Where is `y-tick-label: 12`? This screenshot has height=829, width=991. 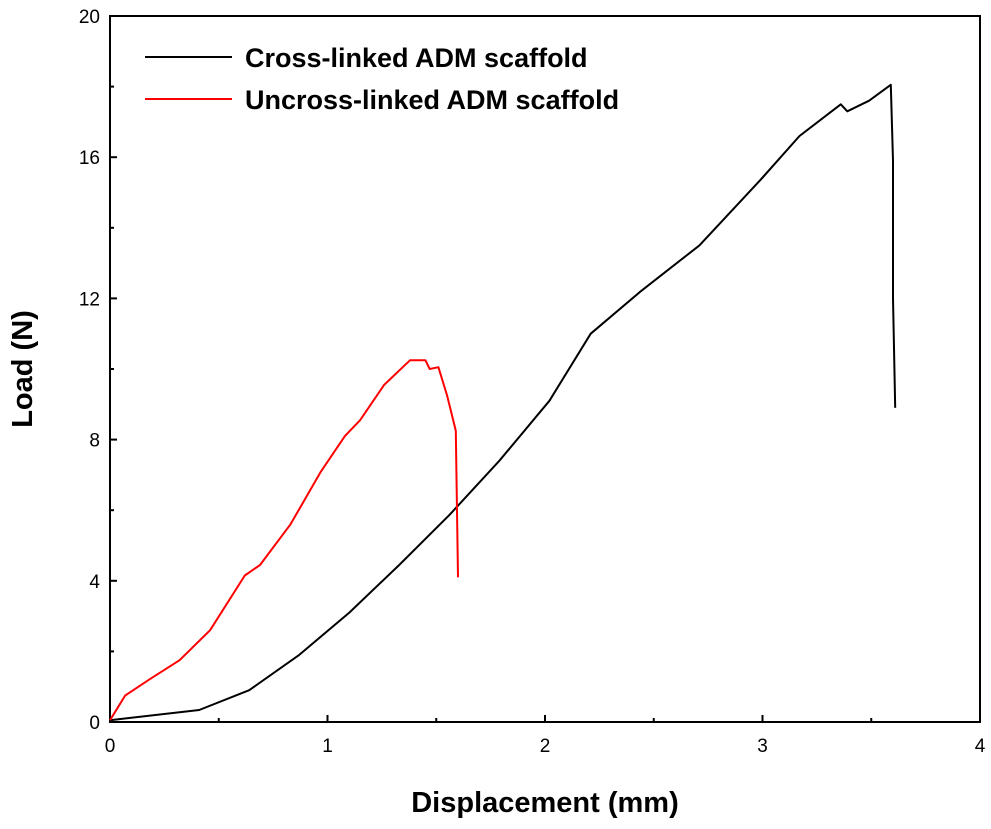
y-tick-label: 12 is located at coordinates (89, 299).